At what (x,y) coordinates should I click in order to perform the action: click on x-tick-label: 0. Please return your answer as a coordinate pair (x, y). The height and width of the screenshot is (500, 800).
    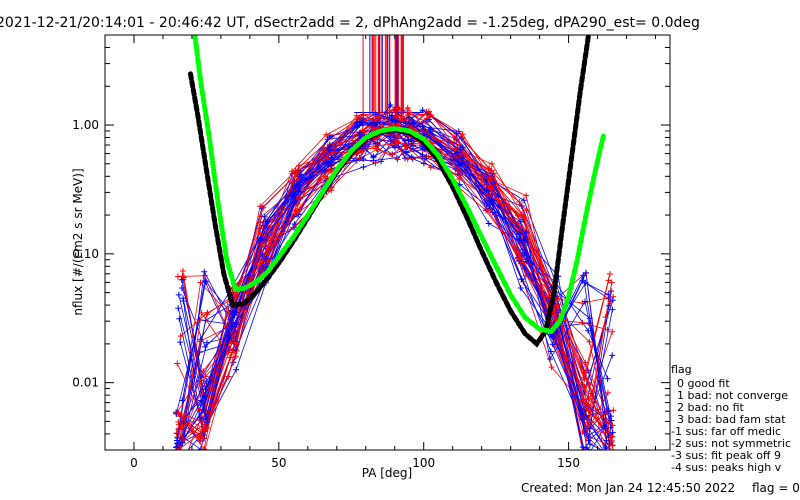
    Looking at the image, I should click on (134, 463).